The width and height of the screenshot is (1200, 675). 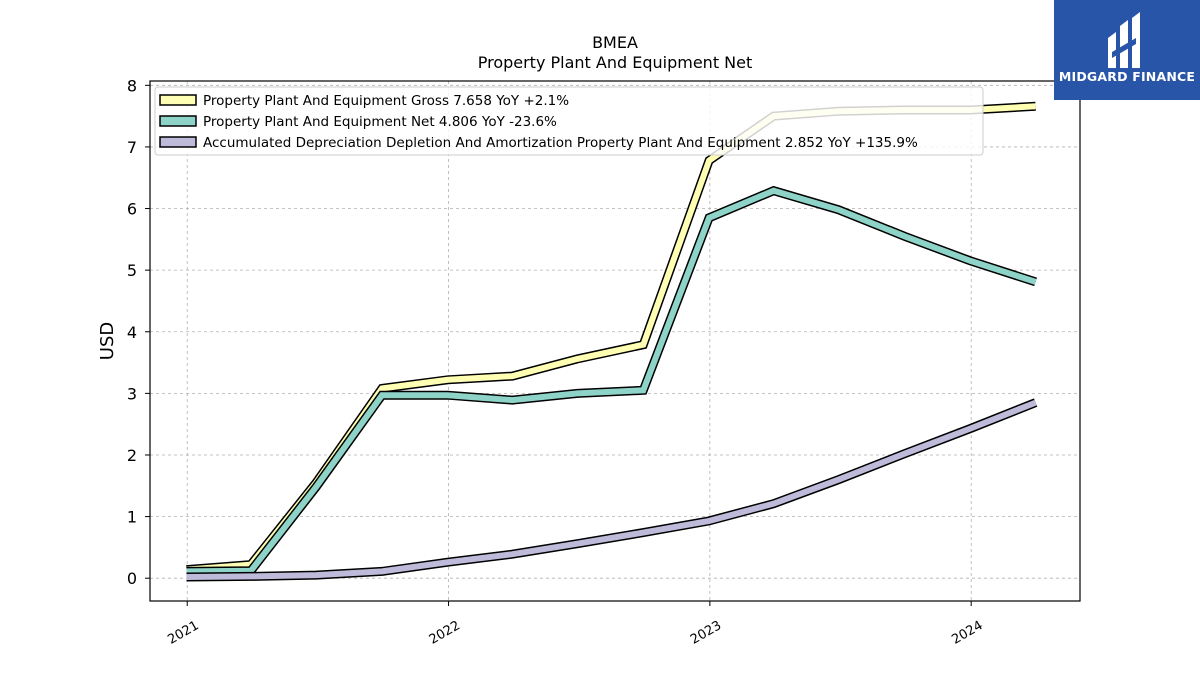 I want to click on legend-frame, so click(x=569, y=121).